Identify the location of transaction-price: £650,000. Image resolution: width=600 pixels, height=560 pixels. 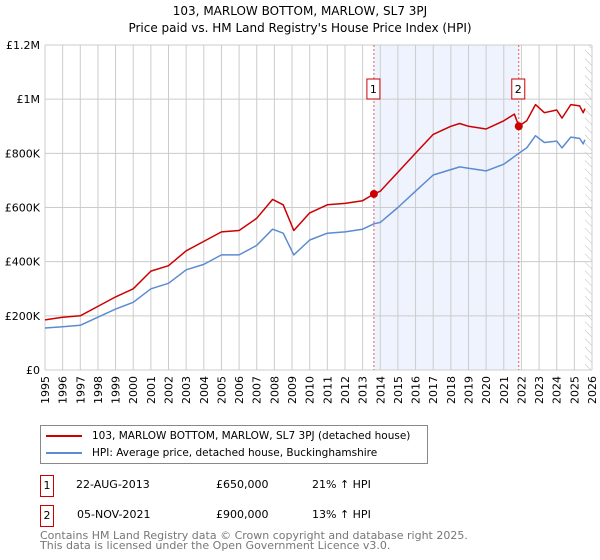
(242, 484).